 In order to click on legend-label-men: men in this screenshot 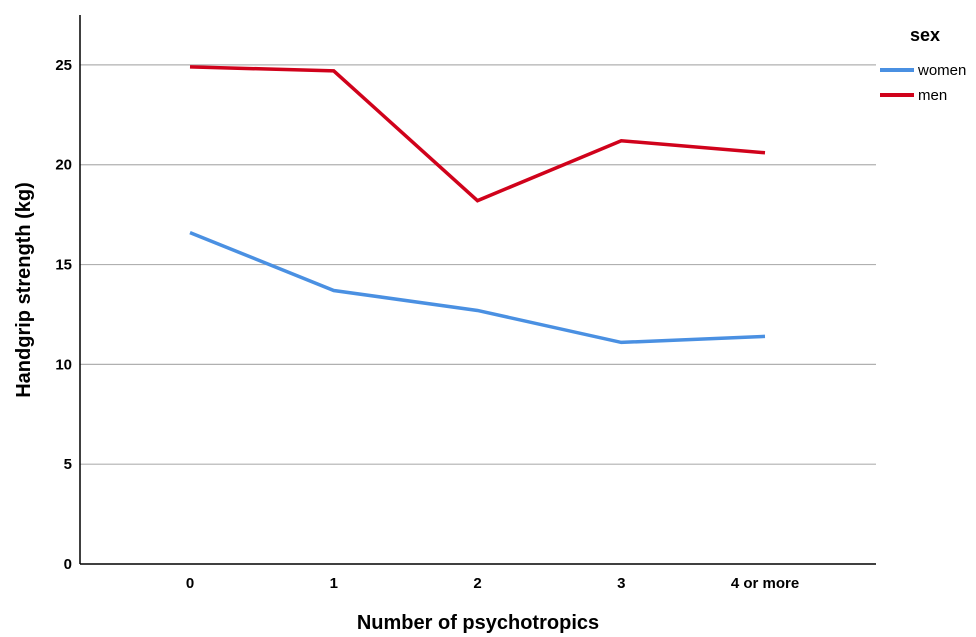, I will do `click(932, 95)`.